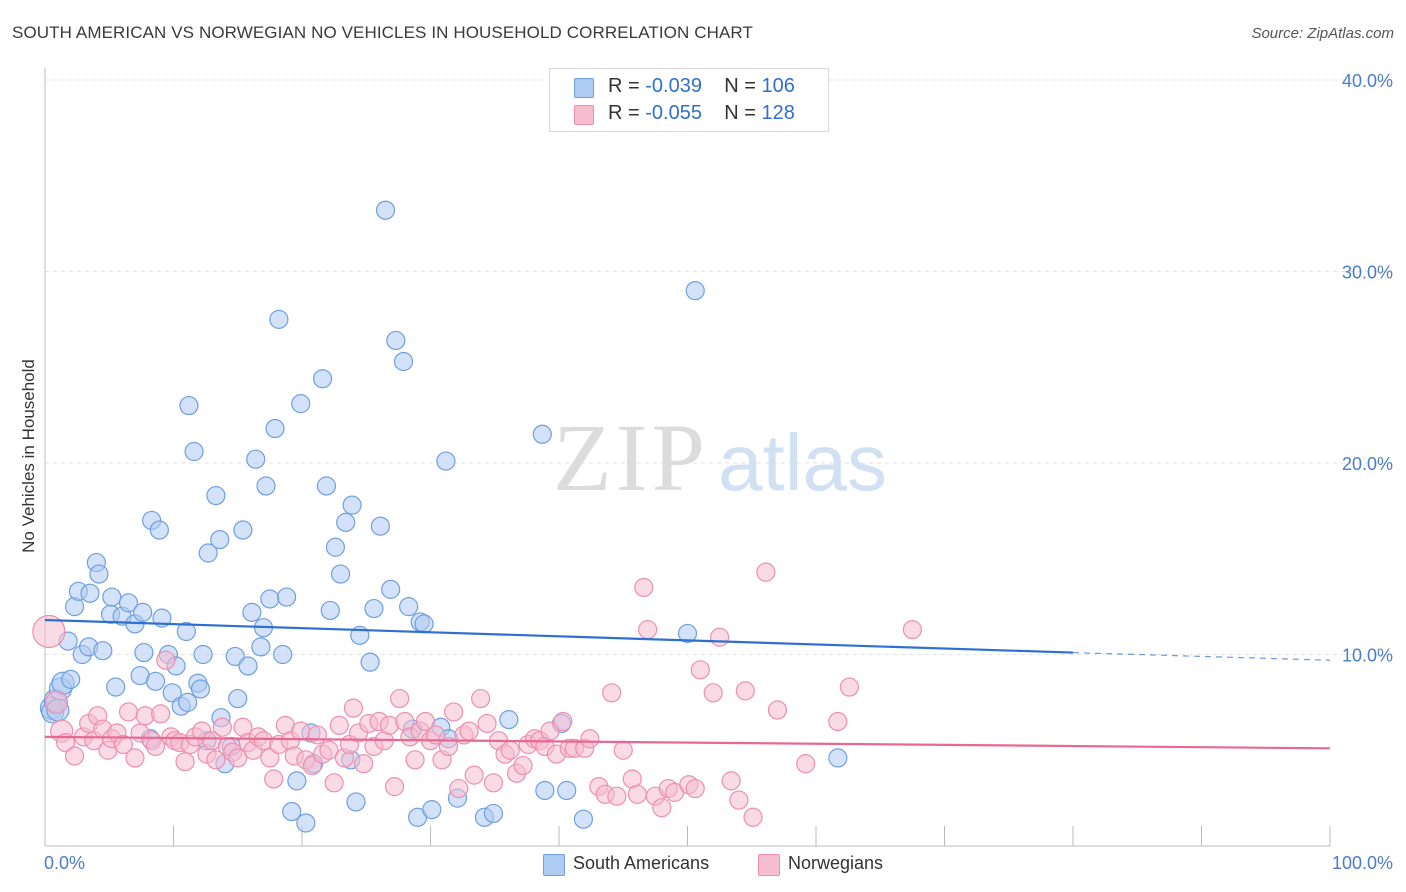 The width and height of the screenshot is (1406, 892). What do you see at coordinates (627, 86) in the screenshot?
I see `legend-r-label: R =` at bounding box center [627, 86].